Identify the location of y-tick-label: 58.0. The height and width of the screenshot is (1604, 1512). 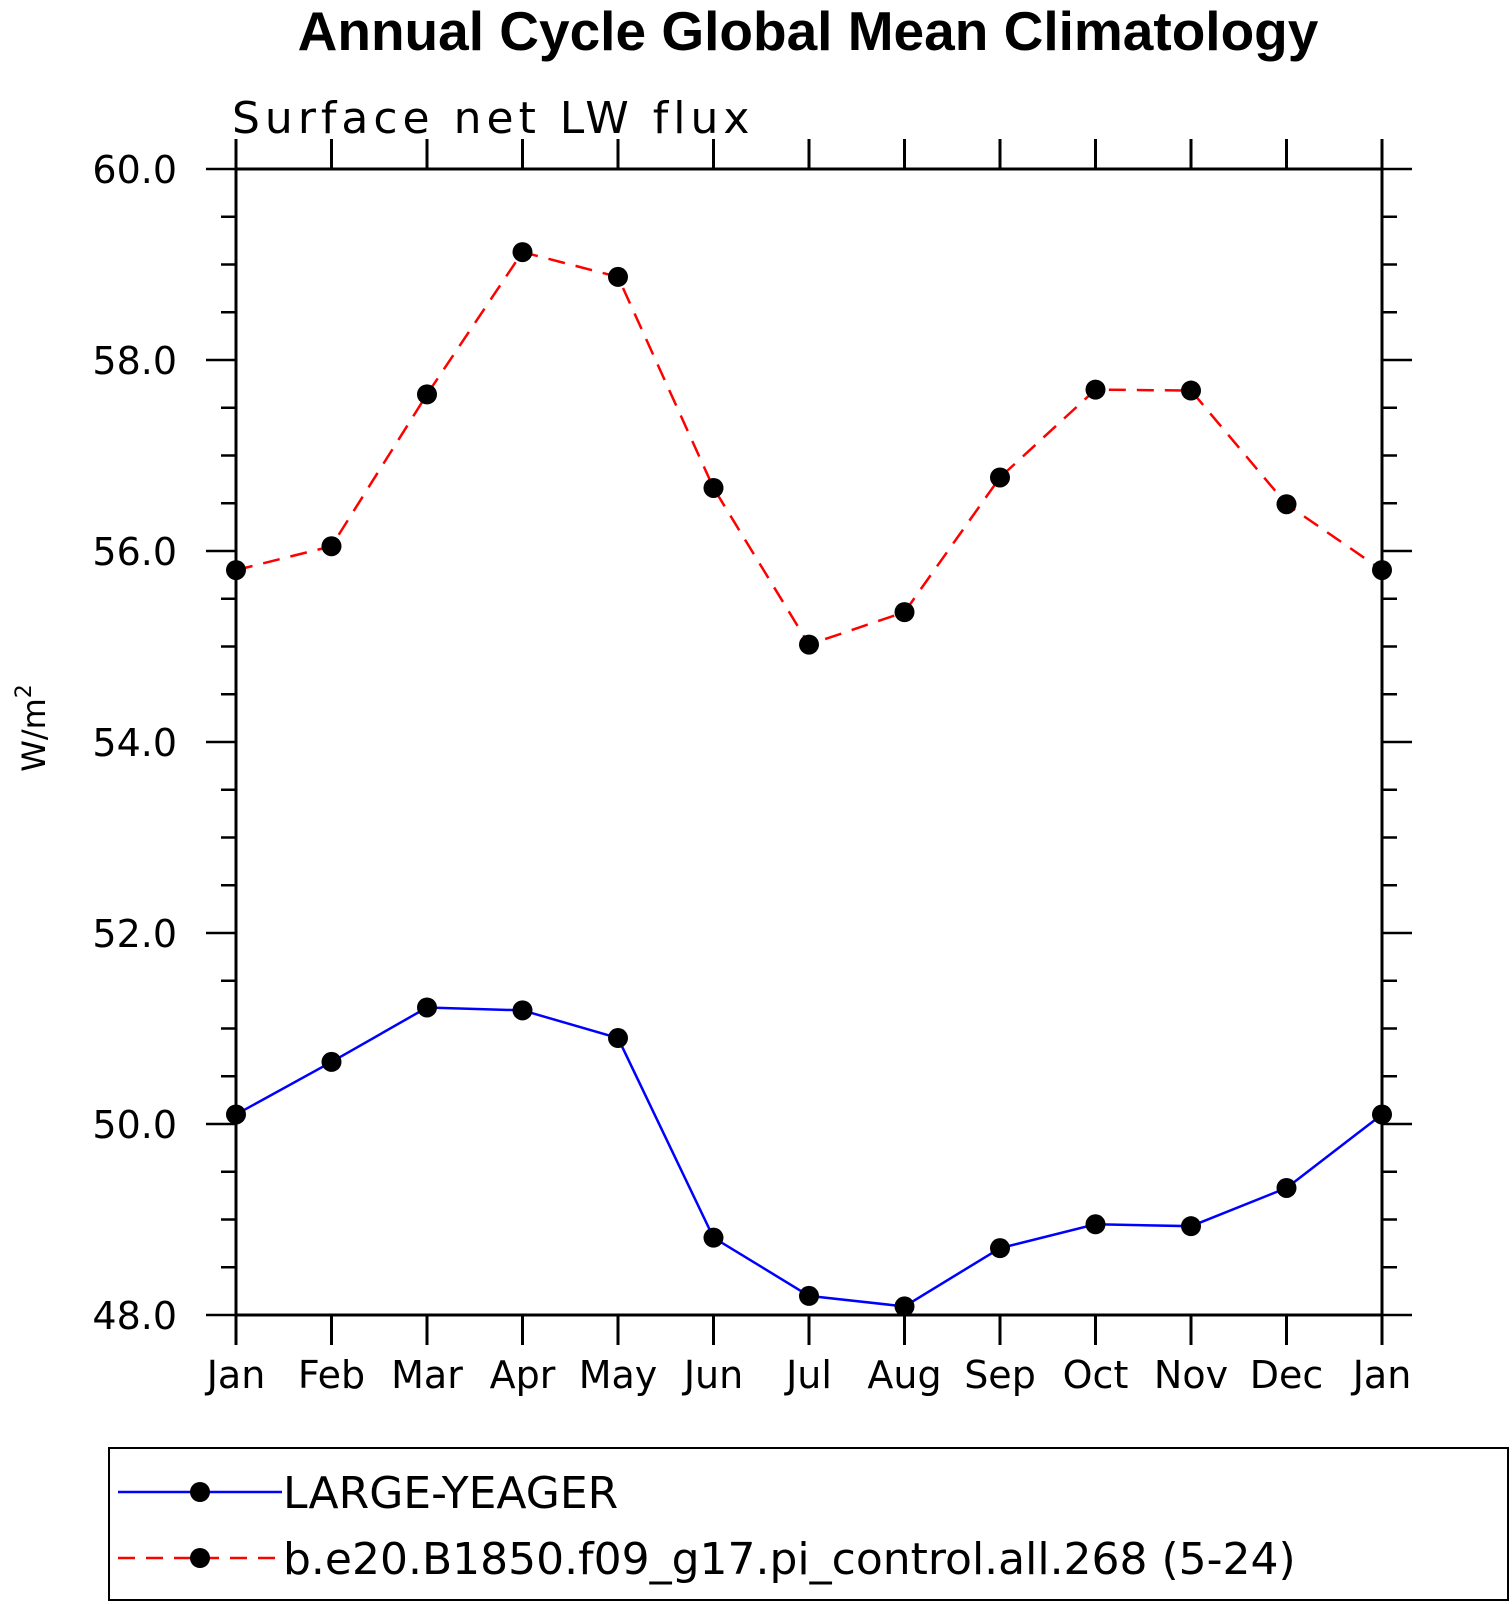
(134, 361).